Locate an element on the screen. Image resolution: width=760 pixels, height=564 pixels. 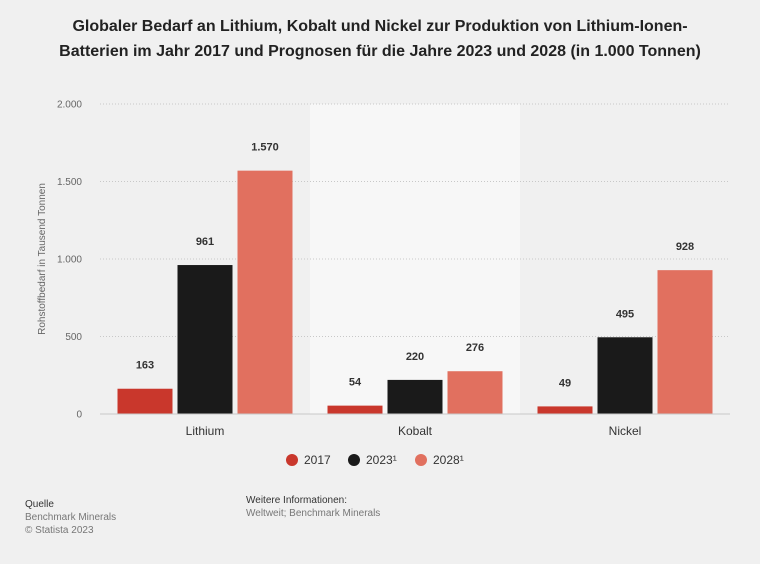
y-tick-label: 1.500 is located at coordinates (69, 182).